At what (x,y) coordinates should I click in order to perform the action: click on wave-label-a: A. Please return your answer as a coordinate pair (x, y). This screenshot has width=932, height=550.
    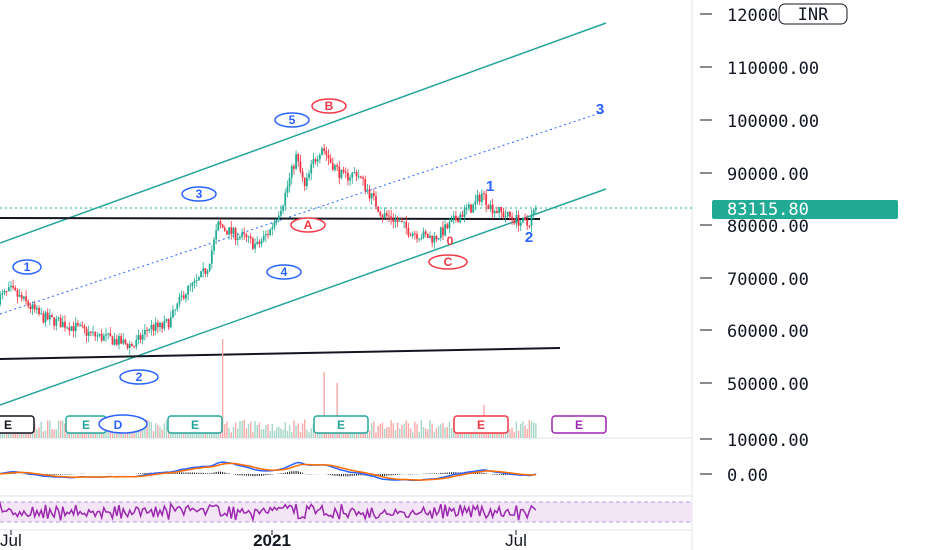
    Looking at the image, I should click on (308, 225).